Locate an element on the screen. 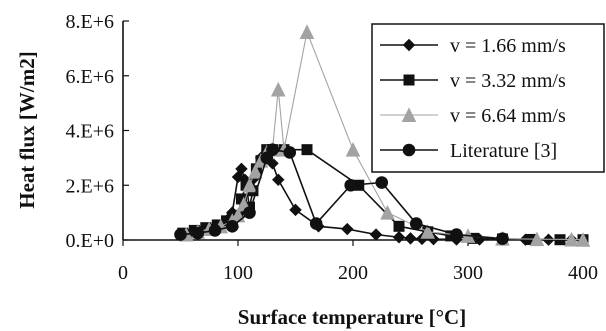 The image size is (606, 331). y-axis-title: Heat flux [W/m2] is located at coordinates (27, 129).